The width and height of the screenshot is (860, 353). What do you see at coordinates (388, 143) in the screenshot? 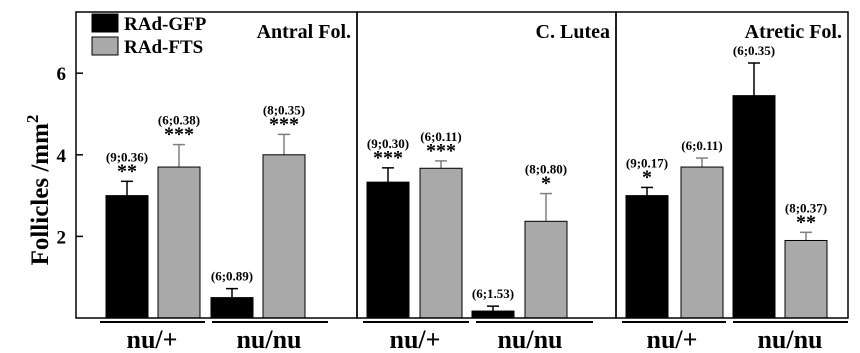
I see `annotation-c-lutea-nu-rad-gfp: (9;0.30)` at bounding box center [388, 143].